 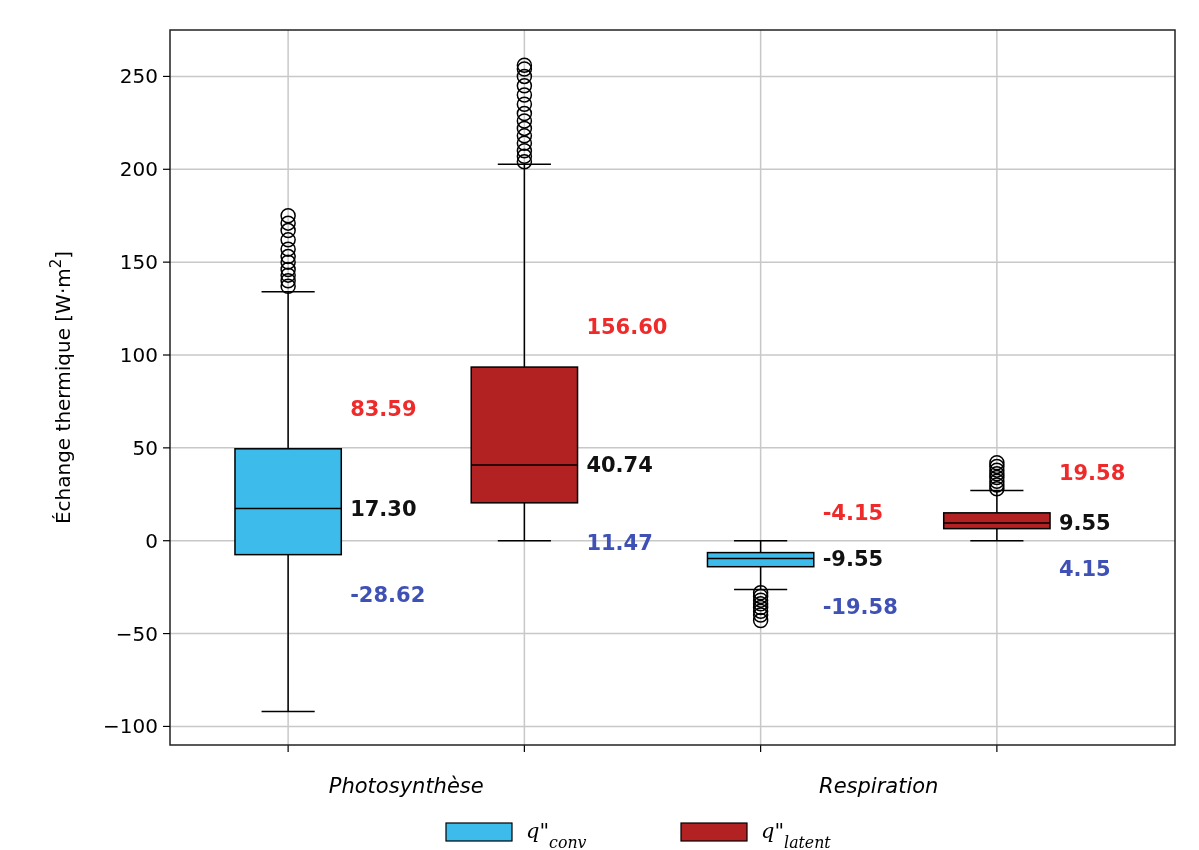 I want to click on annotation: -4.15, so click(x=853, y=512).